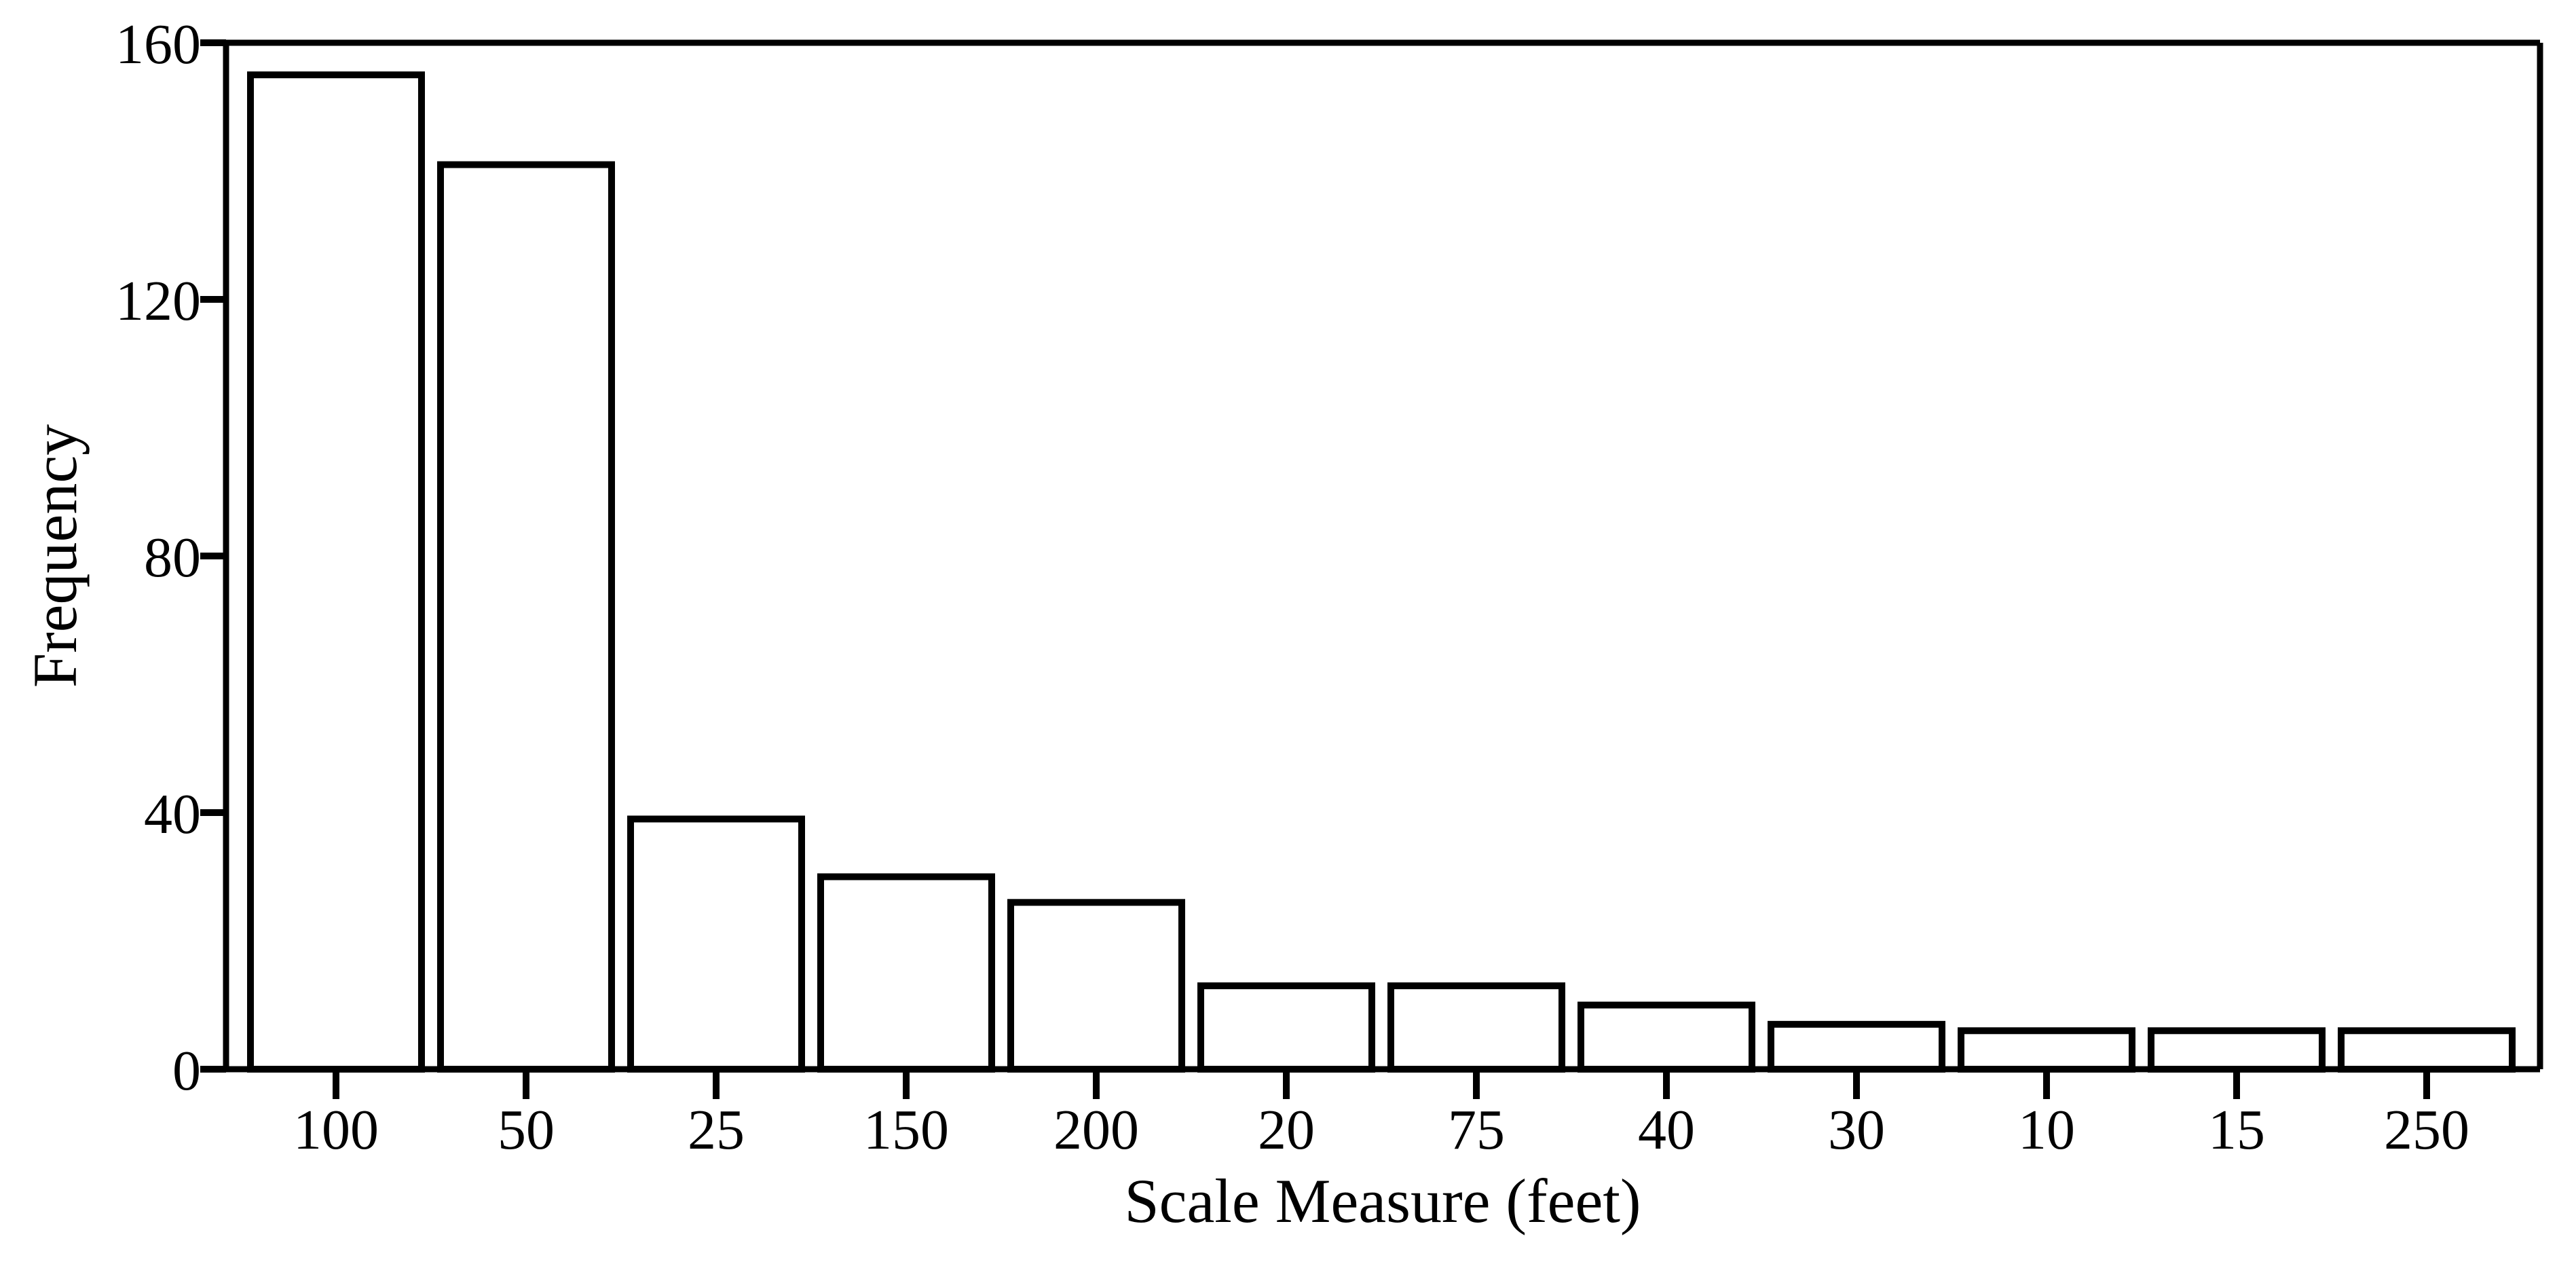 Image resolution: width=2576 pixels, height=1262 pixels. I want to click on x-tick-label: 25, so click(717, 1130).